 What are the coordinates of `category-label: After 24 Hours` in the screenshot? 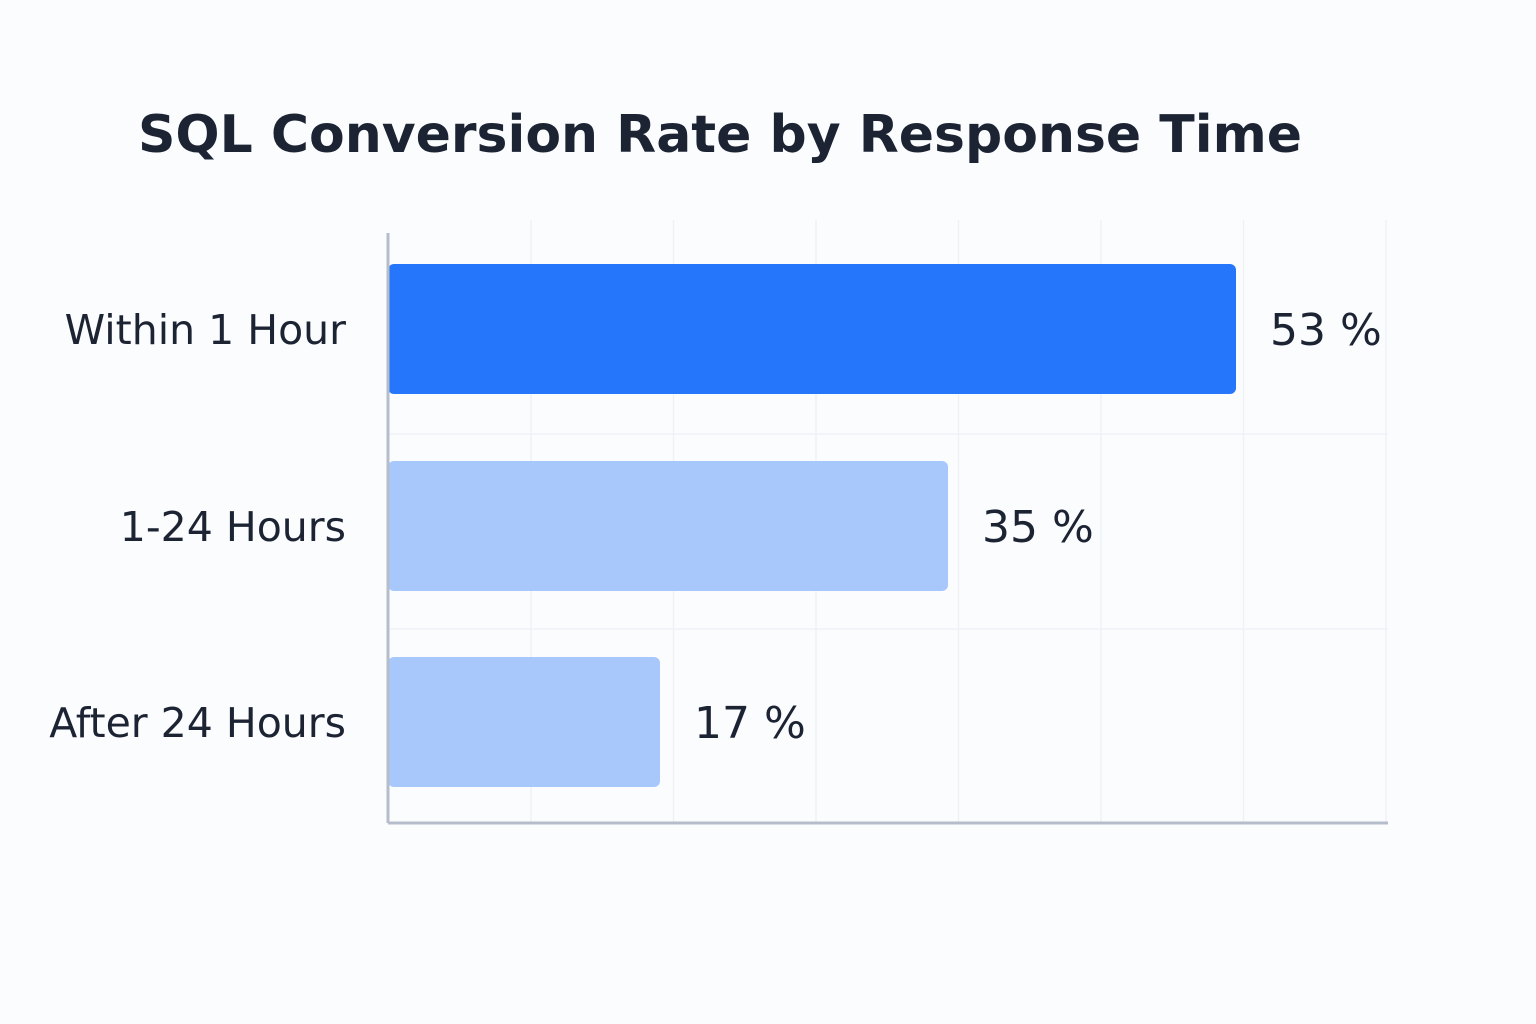 It's located at (197, 723).